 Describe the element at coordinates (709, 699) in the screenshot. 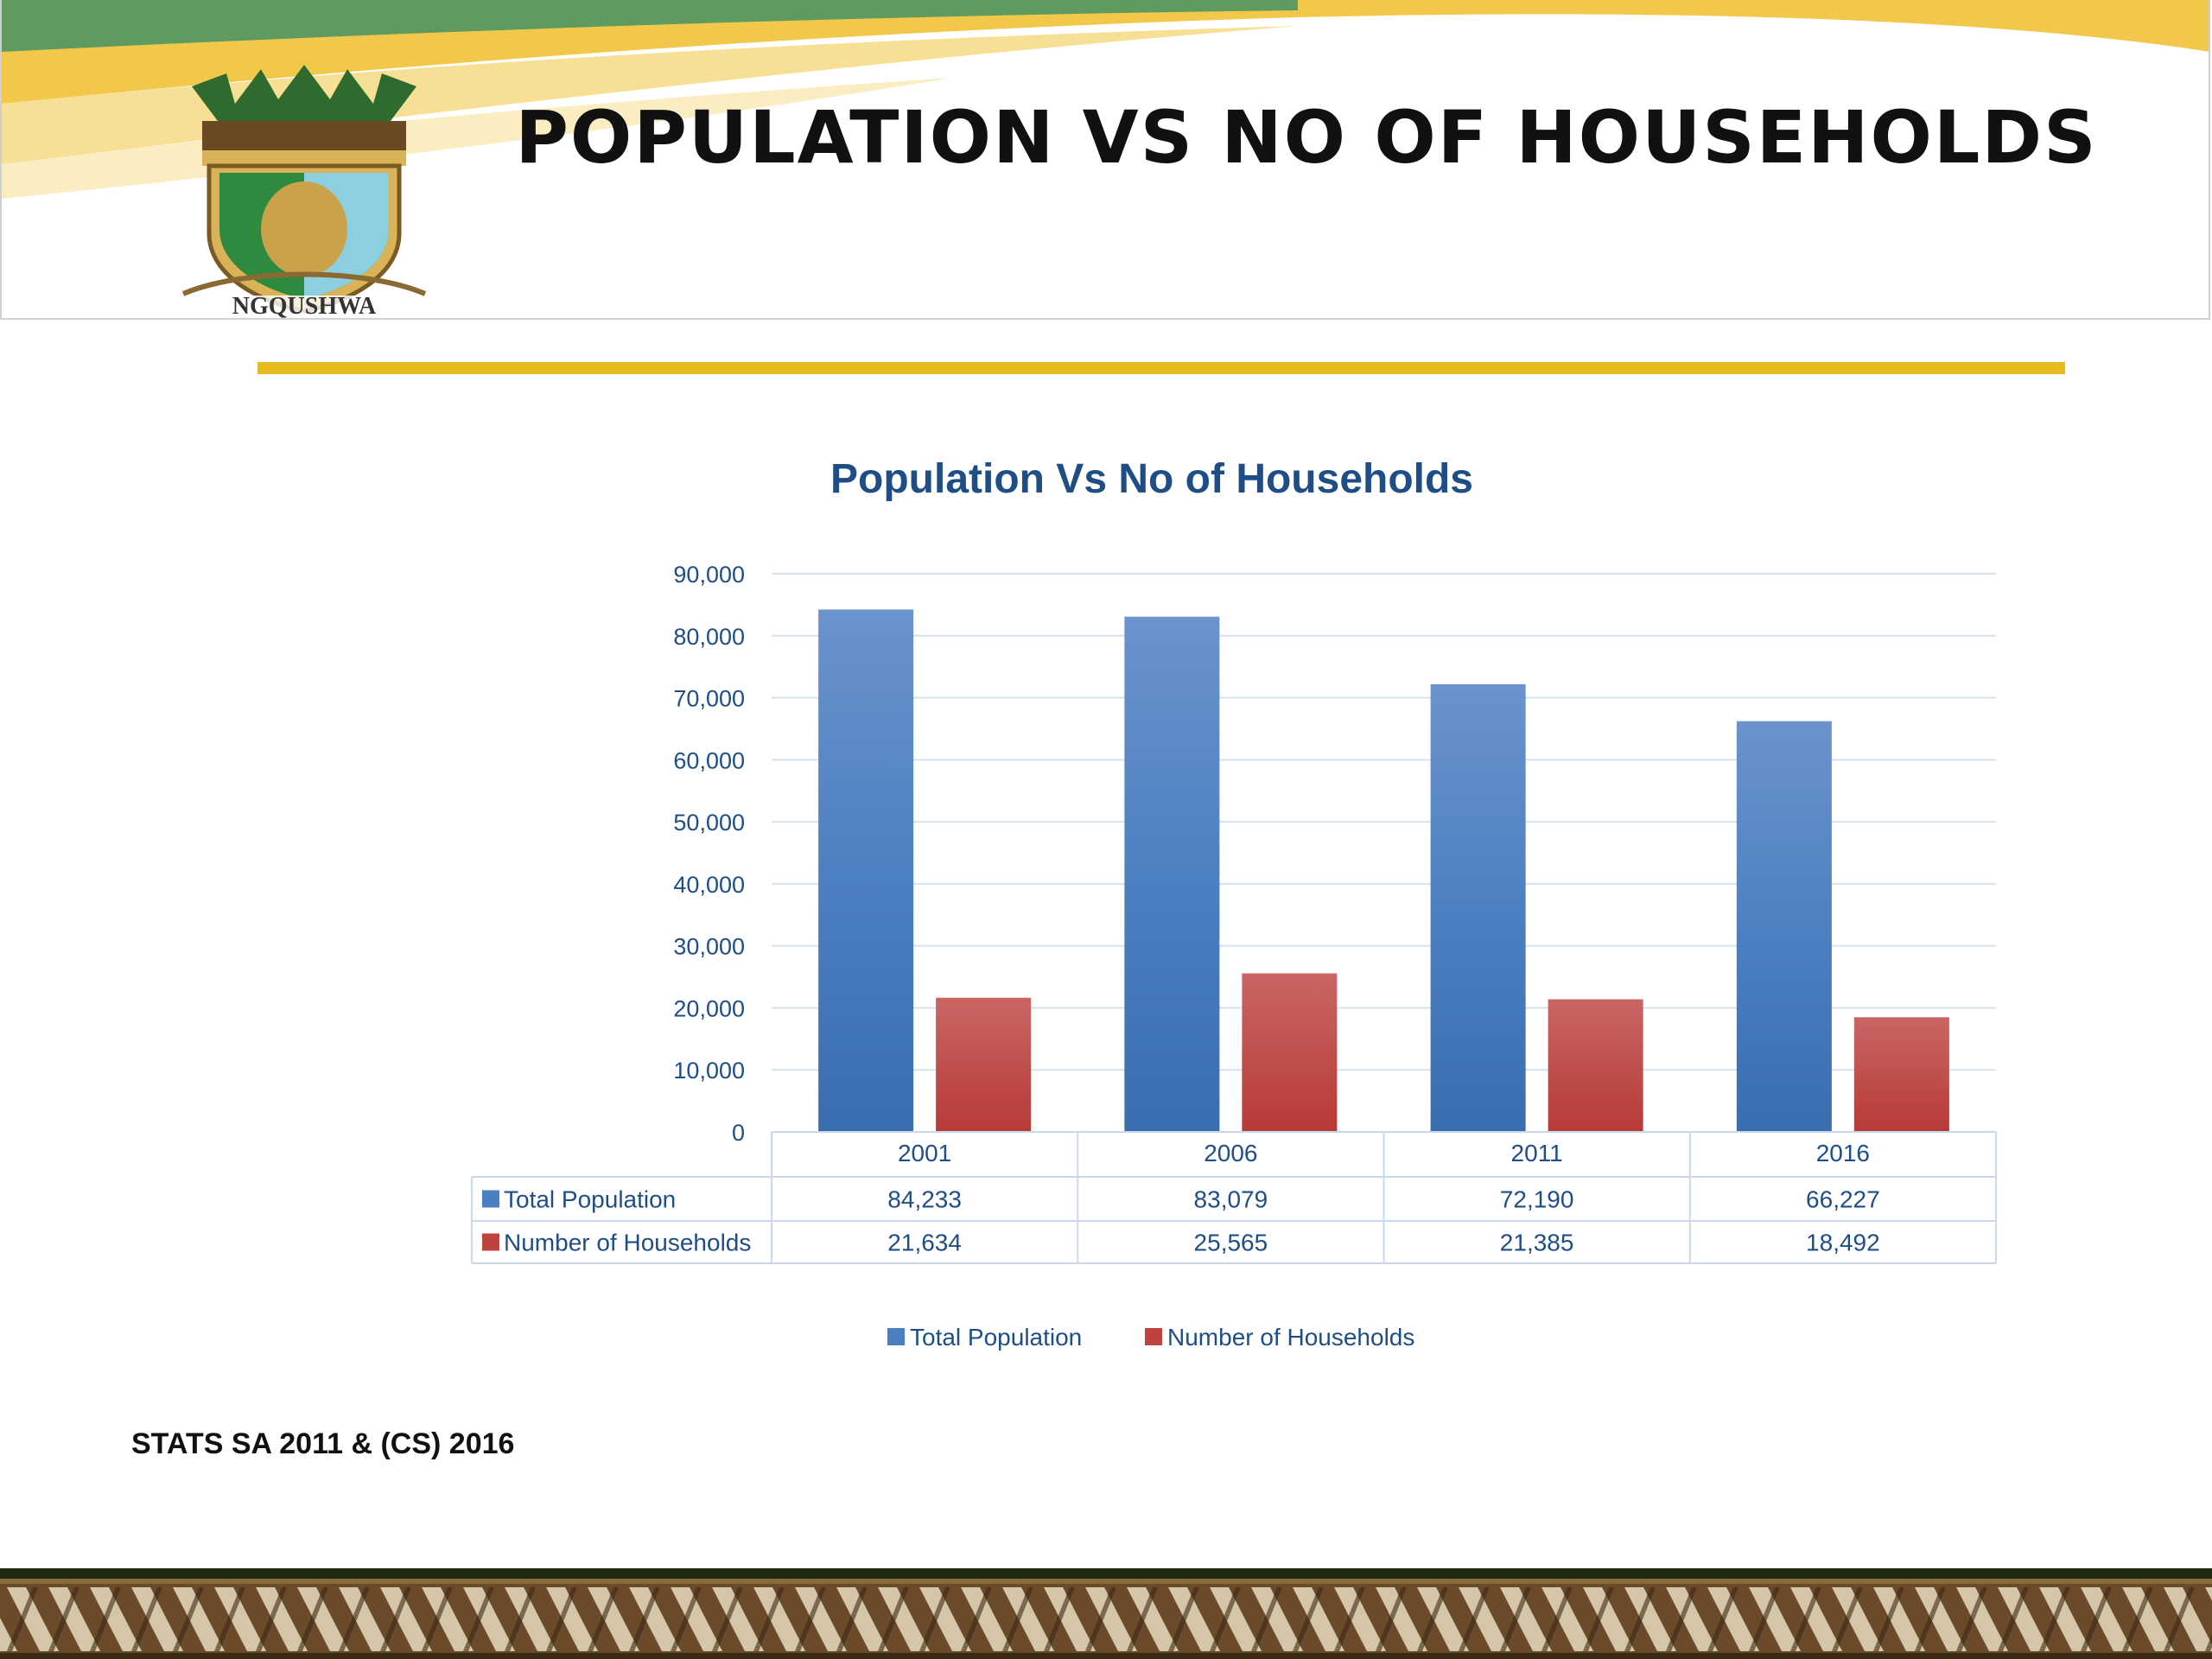

I see `y-tick-label: 70,000` at that location.